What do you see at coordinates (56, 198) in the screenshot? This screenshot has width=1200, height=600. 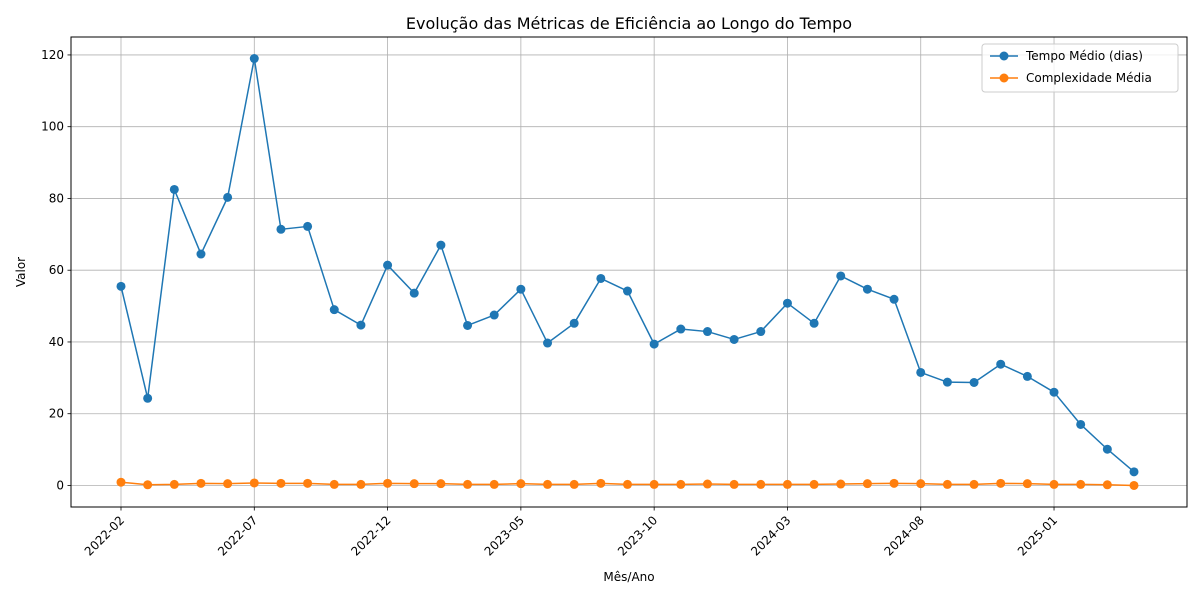 I see `y-tick-label: 80` at bounding box center [56, 198].